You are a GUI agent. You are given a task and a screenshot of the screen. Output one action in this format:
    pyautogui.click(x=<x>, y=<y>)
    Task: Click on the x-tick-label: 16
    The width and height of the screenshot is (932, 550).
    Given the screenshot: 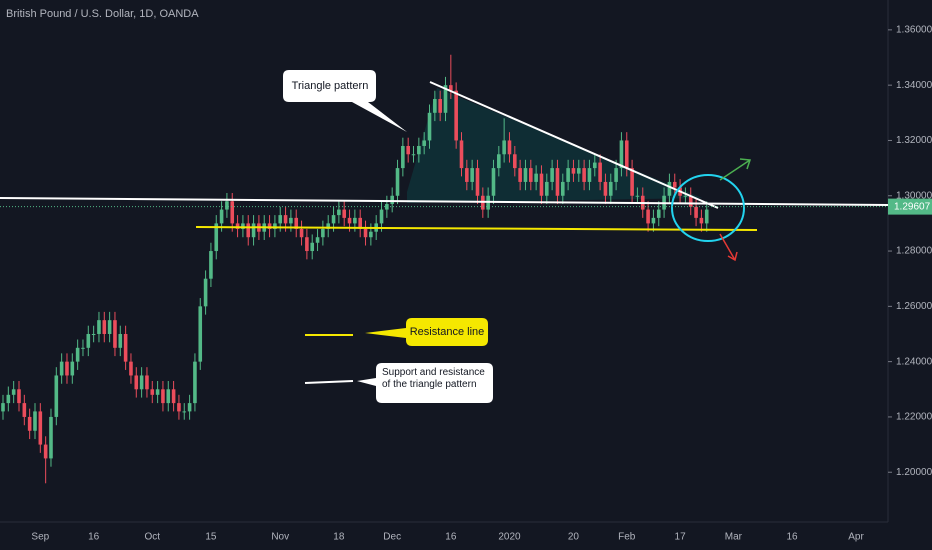 What is the action you would take?
    pyautogui.click(x=792, y=537)
    